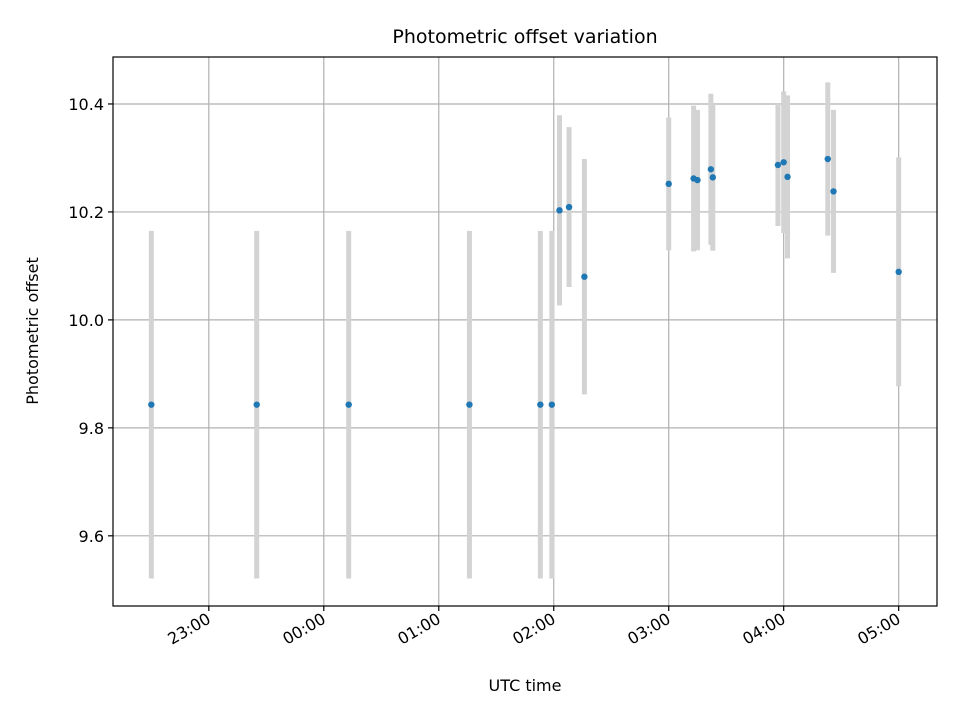 The width and height of the screenshot is (960, 720). Describe the element at coordinates (524, 37) in the screenshot. I see `chart-title: Photometric offset variation` at that location.